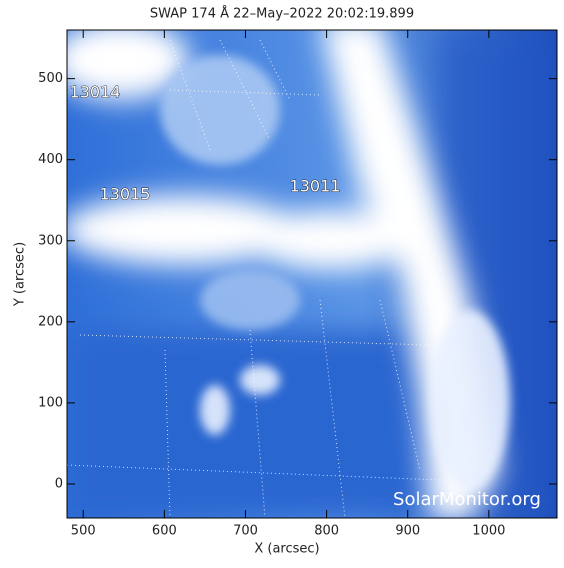 The width and height of the screenshot is (564, 568). What do you see at coordinates (315, 186) in the screenshot?
I see `region-label: 13011` at bounding box center [315, 186].